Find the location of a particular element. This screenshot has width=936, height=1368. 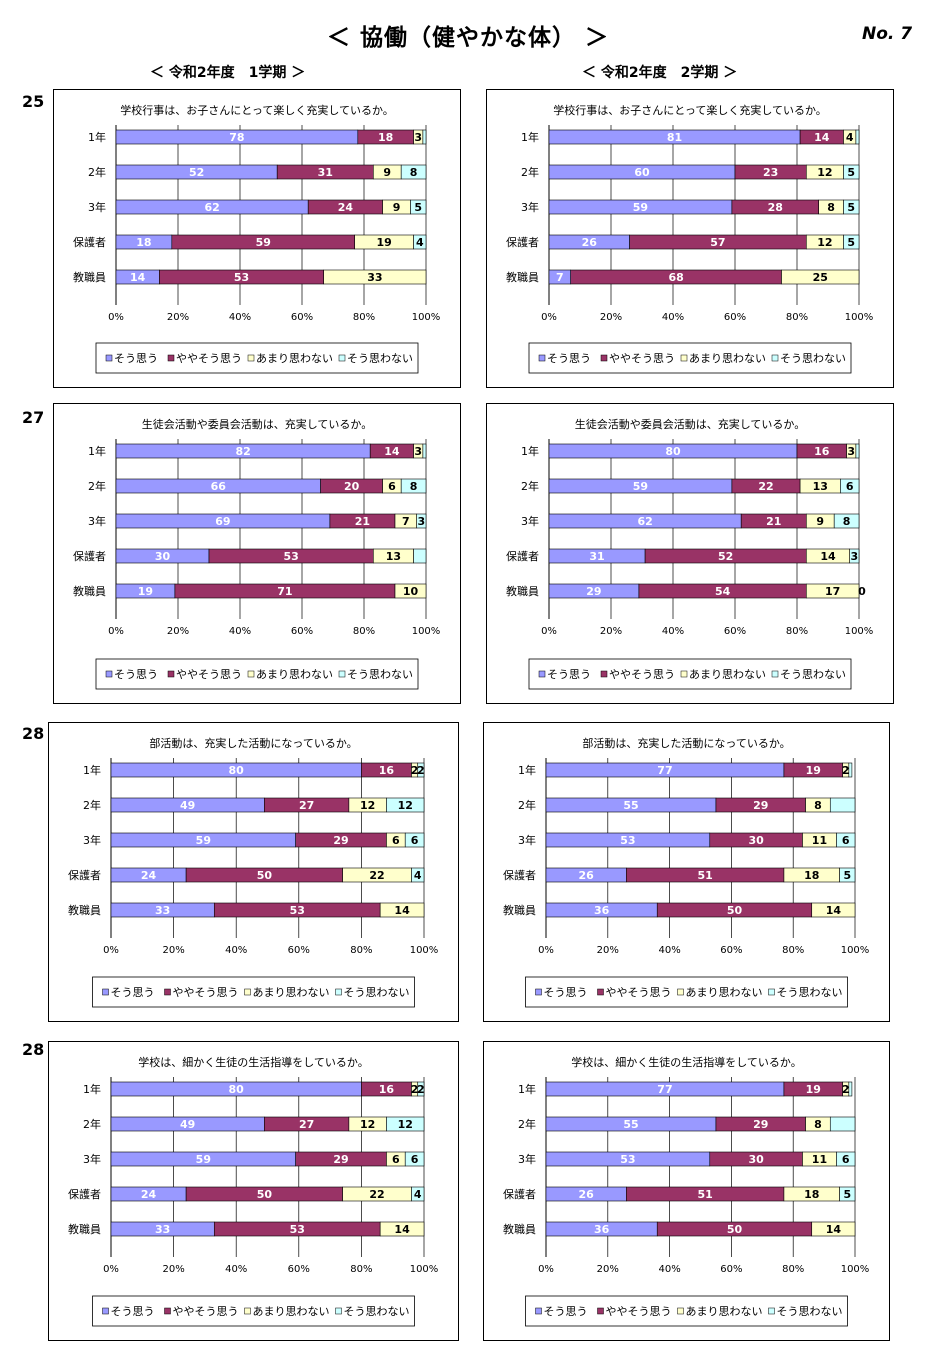

data-label: 80 is located at coordinates (237, 1089).